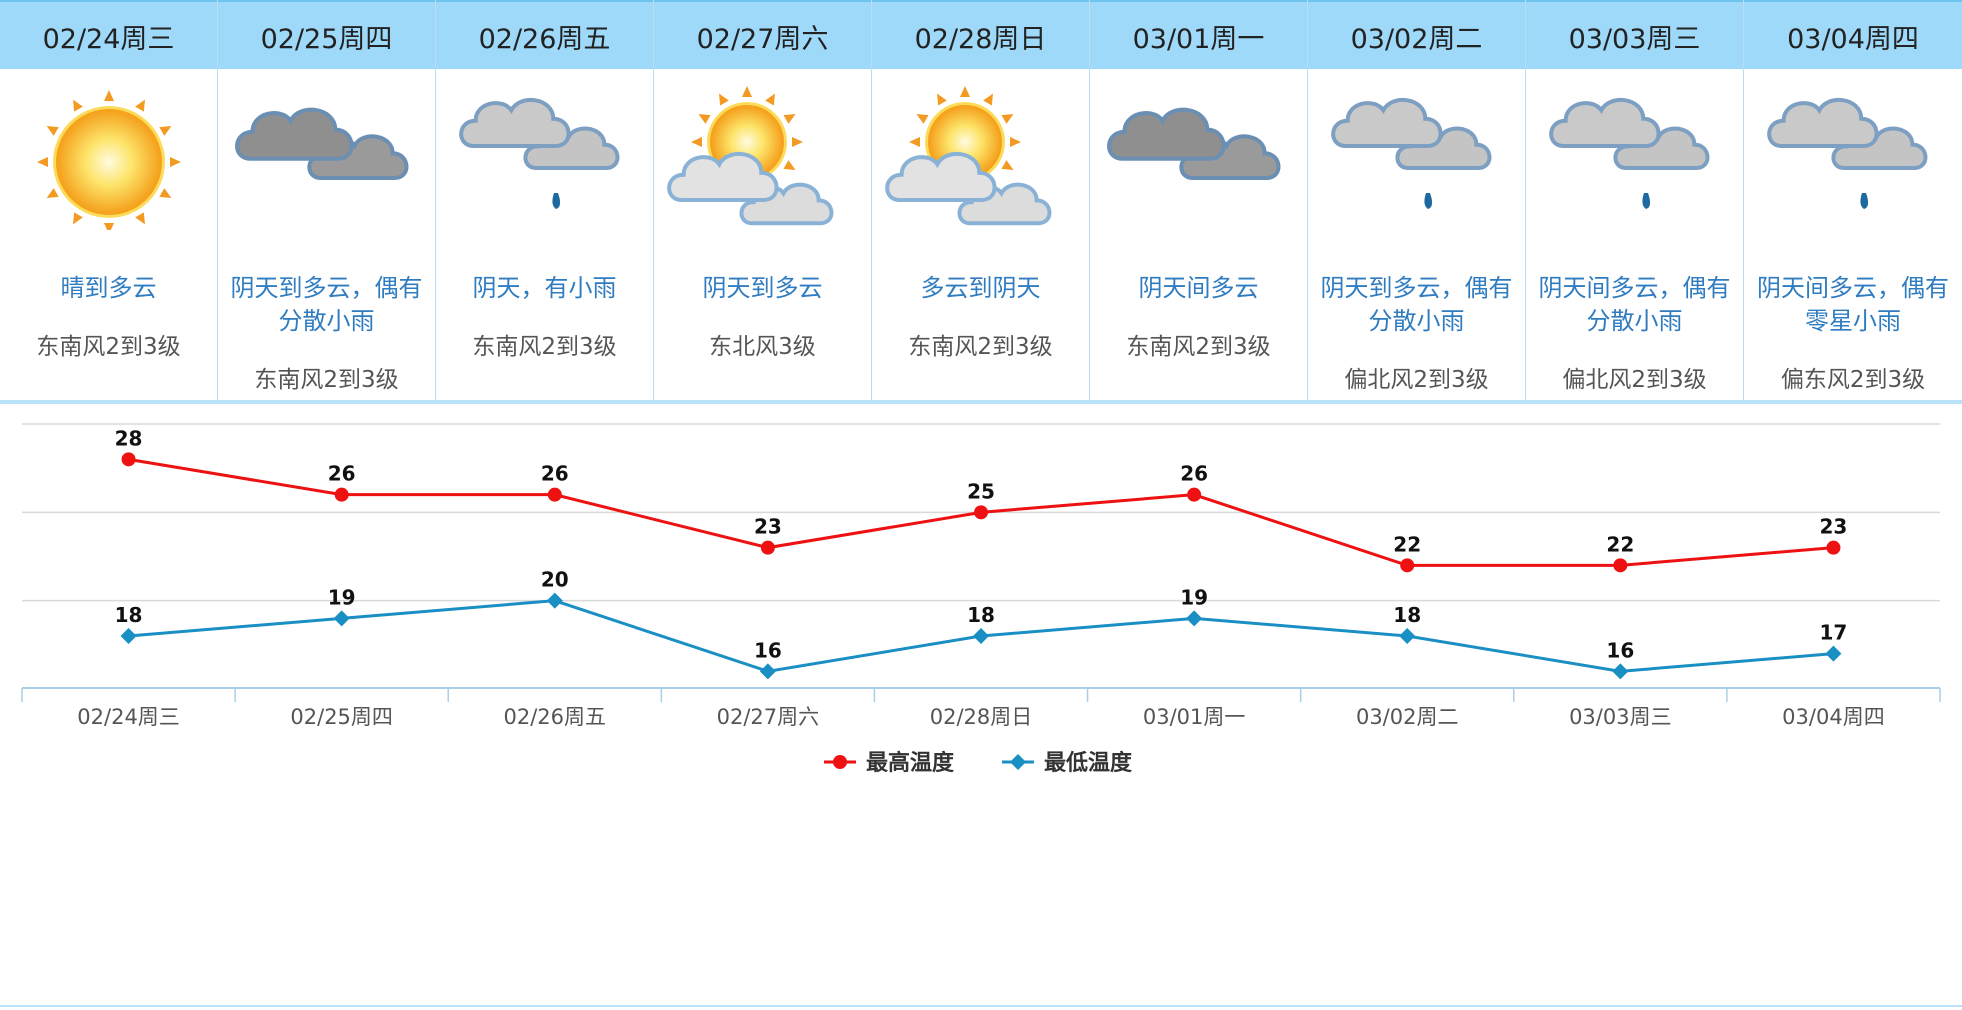  I want to click on x-tick-label: 02/24周三, so click(128, 717).